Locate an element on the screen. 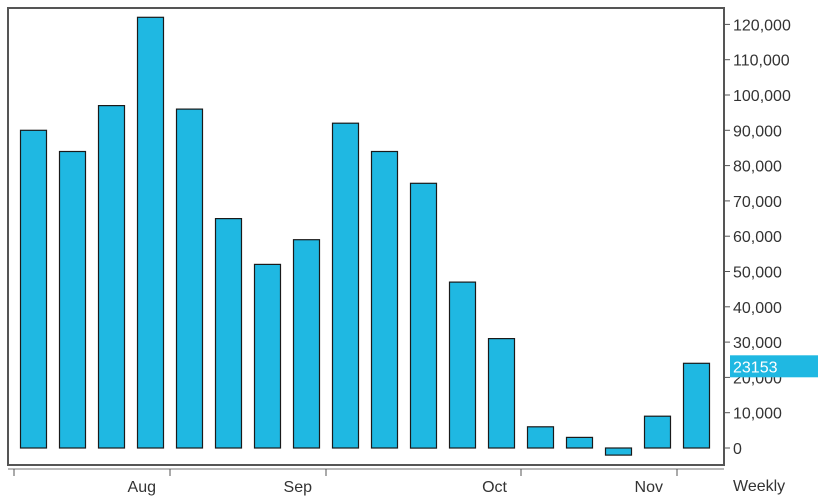 The height and width of the screenshot is (502, 826). y-tick-label: 70,000 is located at coordinates (757, 202).